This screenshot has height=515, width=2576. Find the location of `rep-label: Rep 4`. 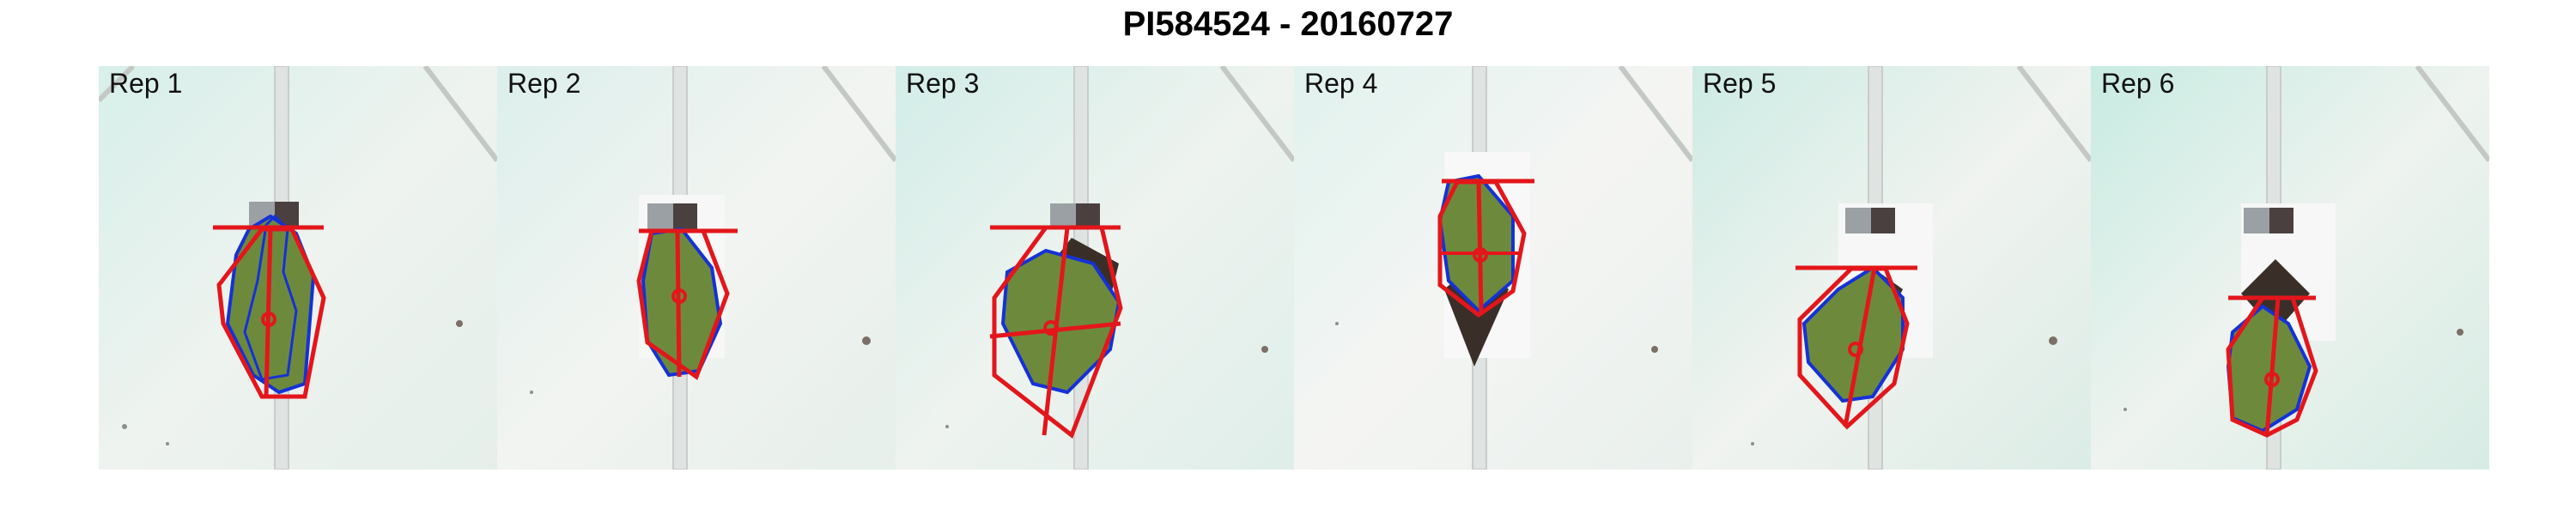

rep-label: Rep 4 is located at coordinates (1341, 83).